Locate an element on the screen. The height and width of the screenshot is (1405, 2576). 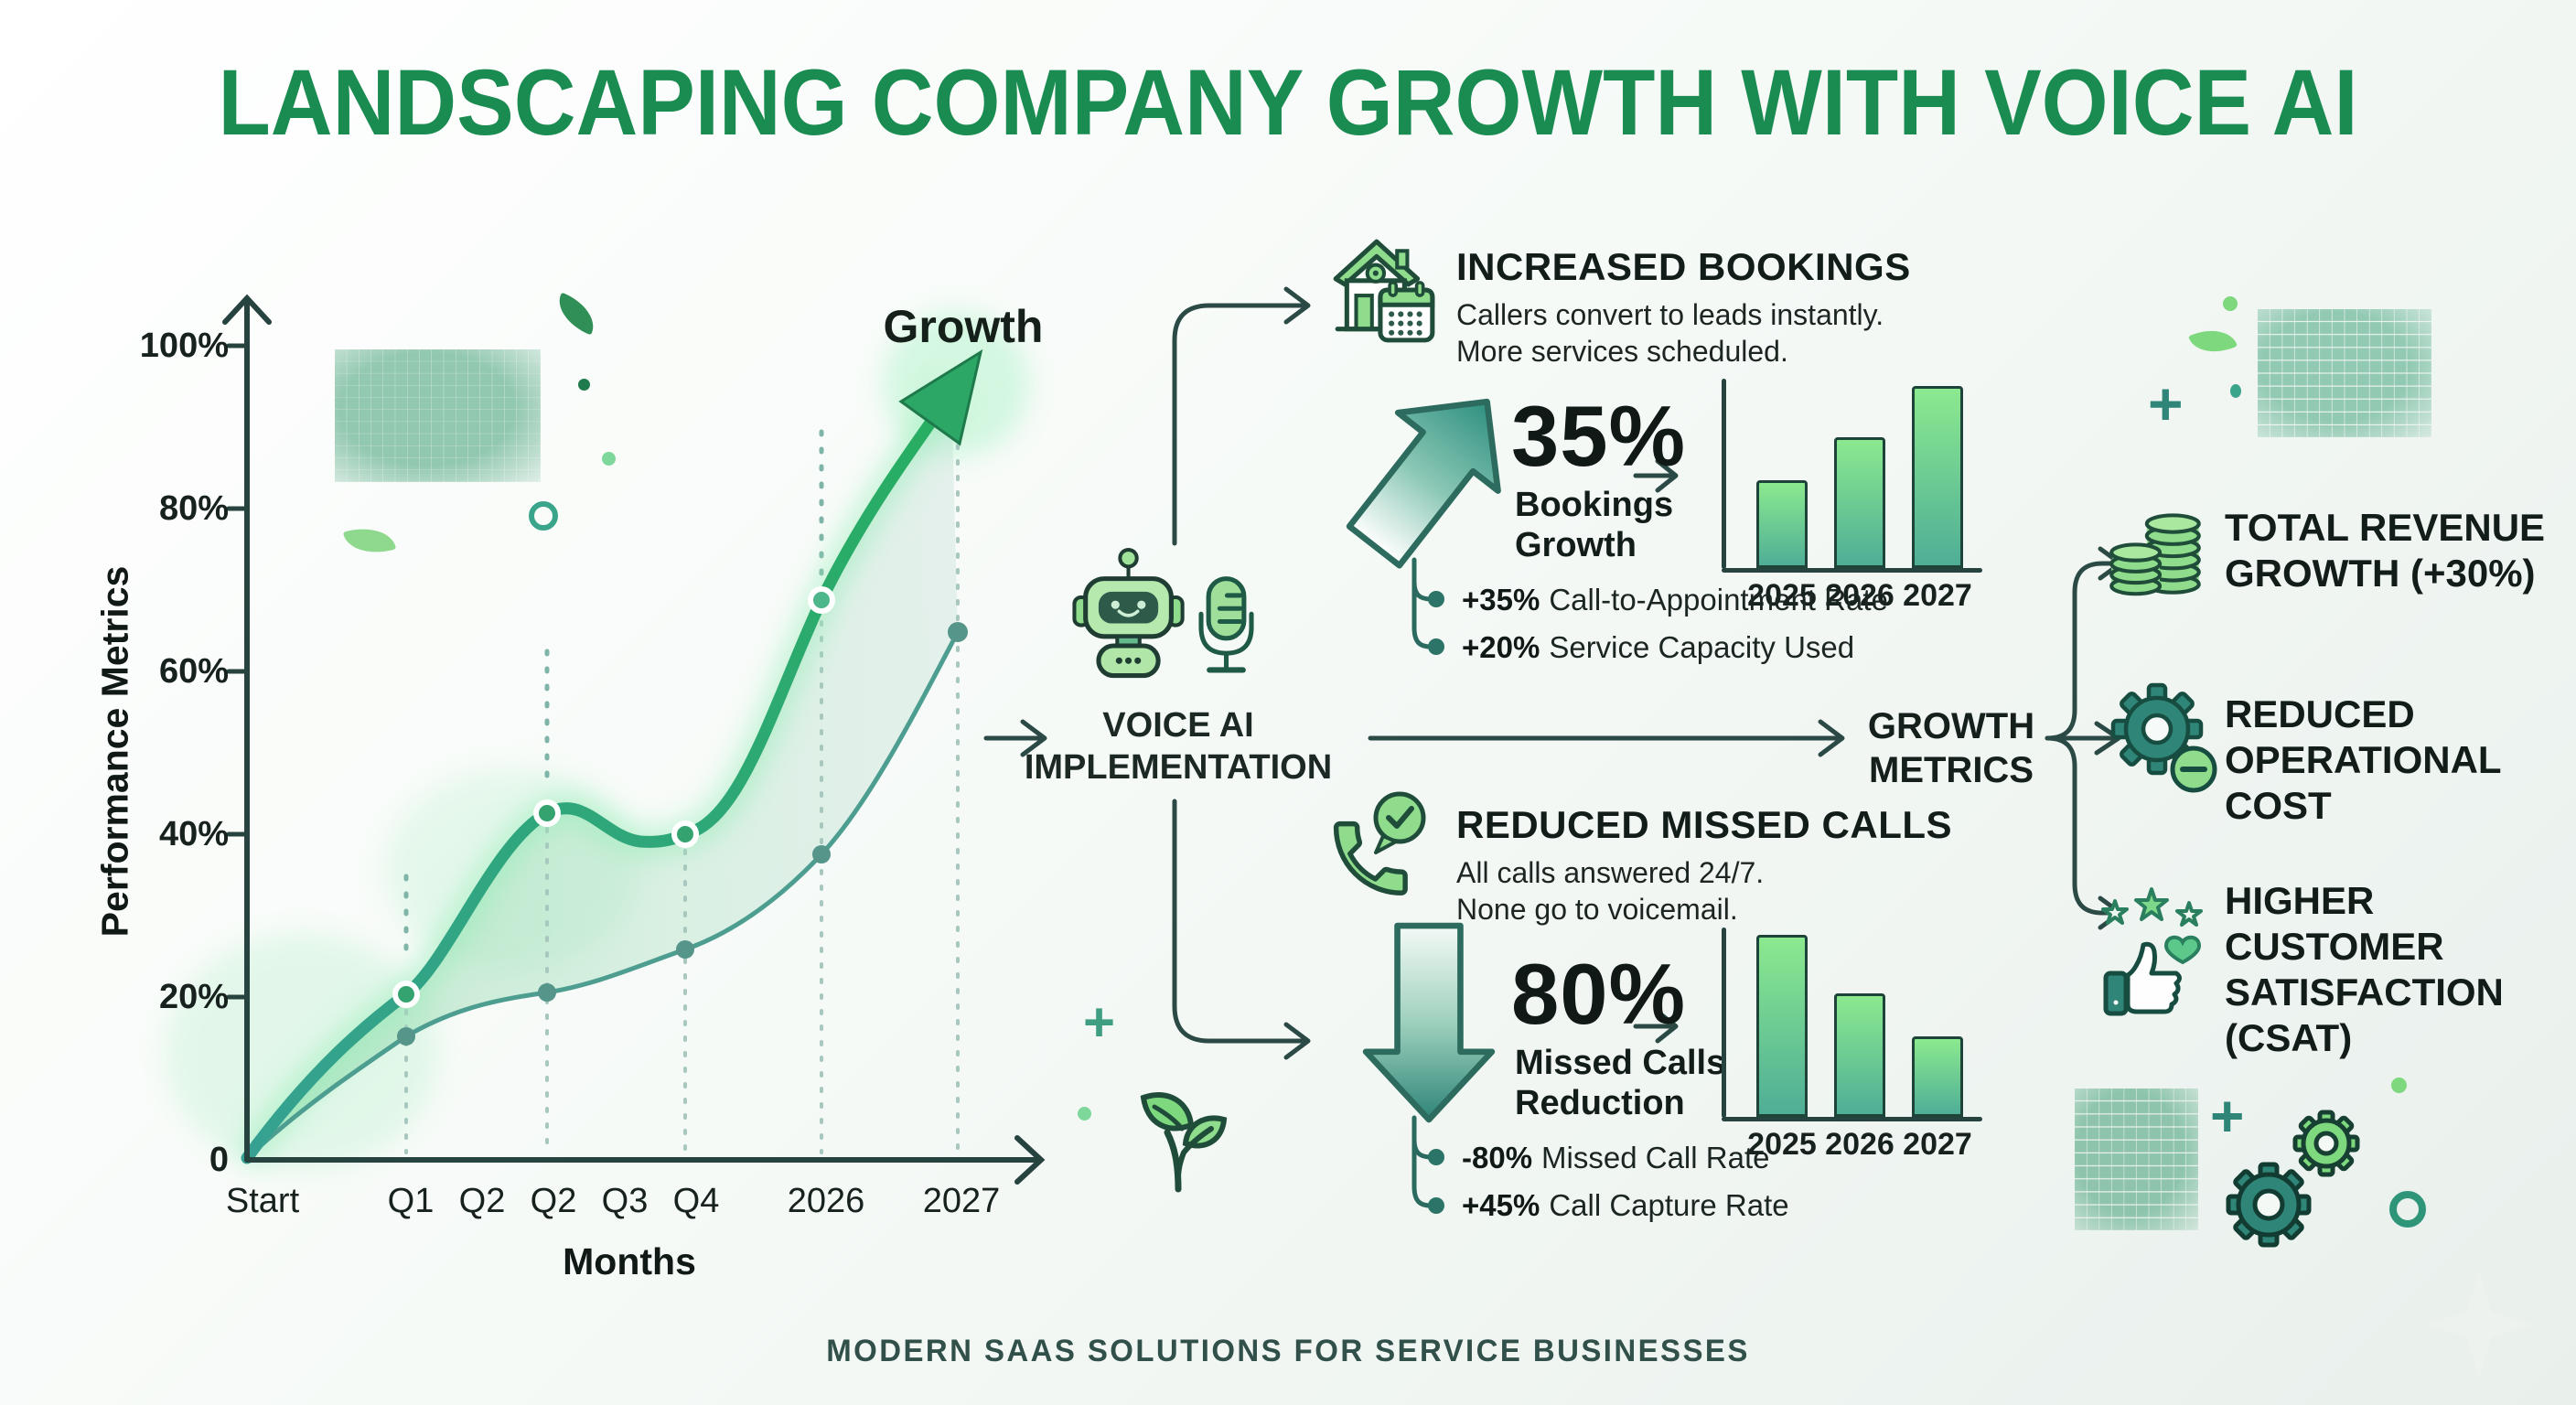
missed-calls-bullet-2-text: Call Capture Rate is located at coordinates (1669, 1205).